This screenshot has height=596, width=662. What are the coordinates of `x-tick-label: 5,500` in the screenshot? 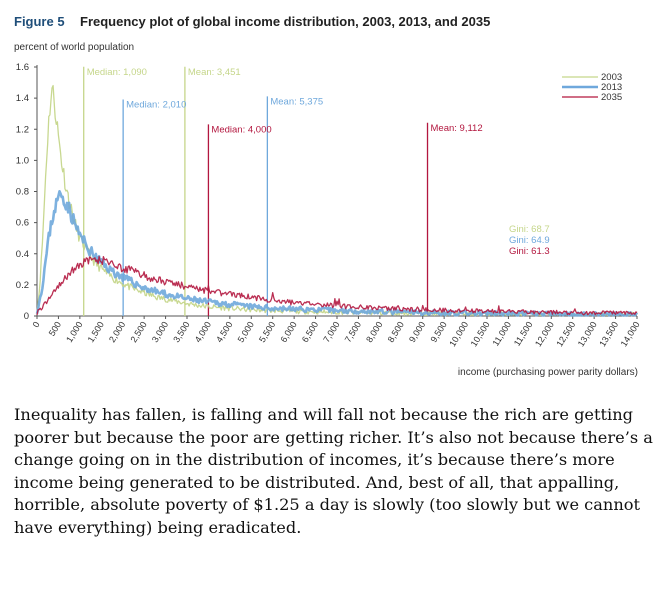 It's located at (267, 332).